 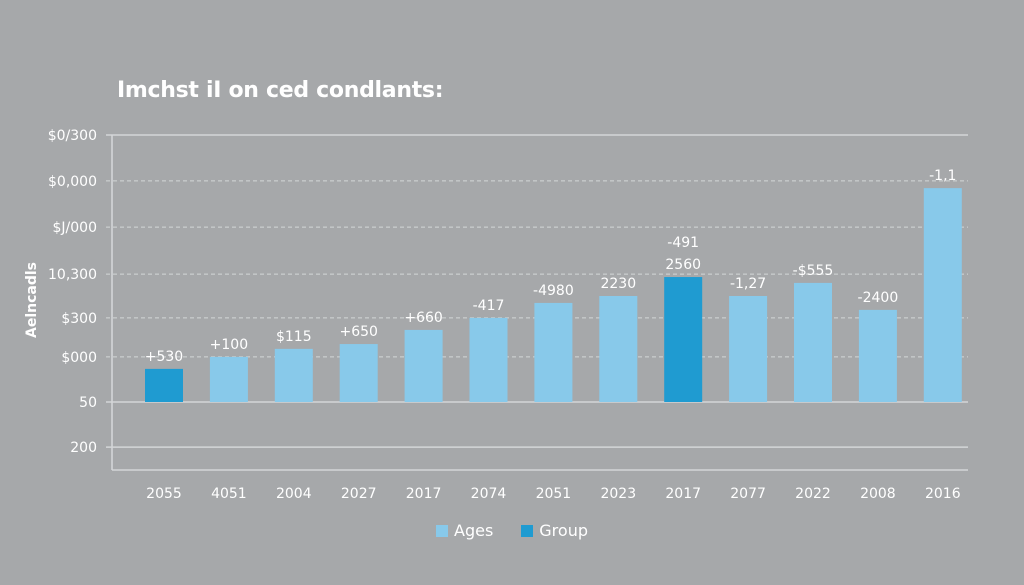 I want to click on x-tick-label: 2008, so click(x=878, y=494).